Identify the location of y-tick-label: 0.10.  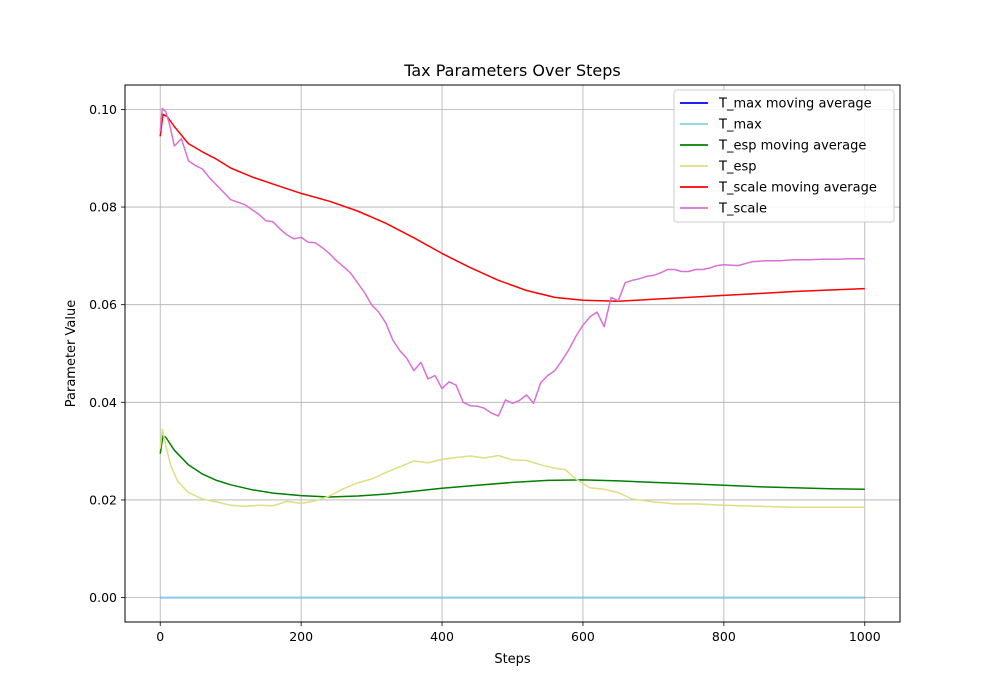
(103, 109).